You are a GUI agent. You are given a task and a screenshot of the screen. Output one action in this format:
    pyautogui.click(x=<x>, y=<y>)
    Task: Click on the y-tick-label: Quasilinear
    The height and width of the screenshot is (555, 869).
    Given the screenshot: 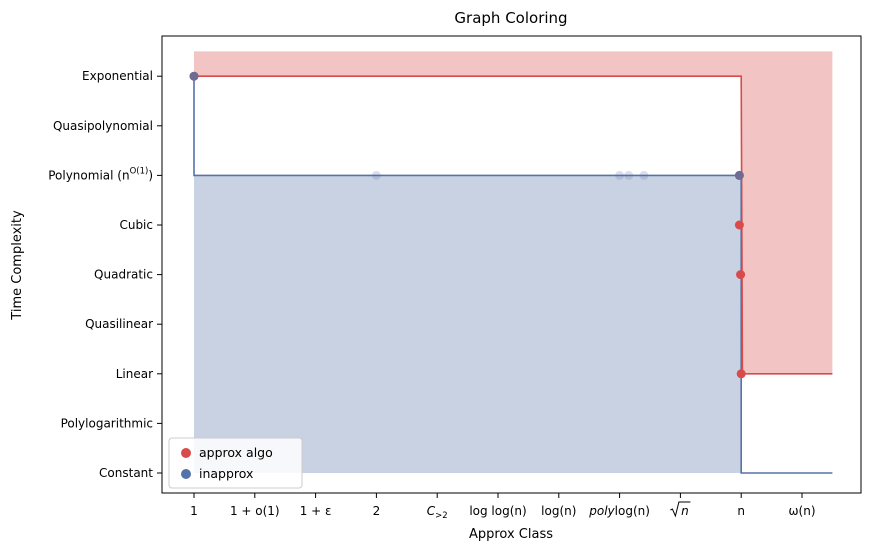 What is the action you would take?
    pyautogui.click(x=119, y=324)
    